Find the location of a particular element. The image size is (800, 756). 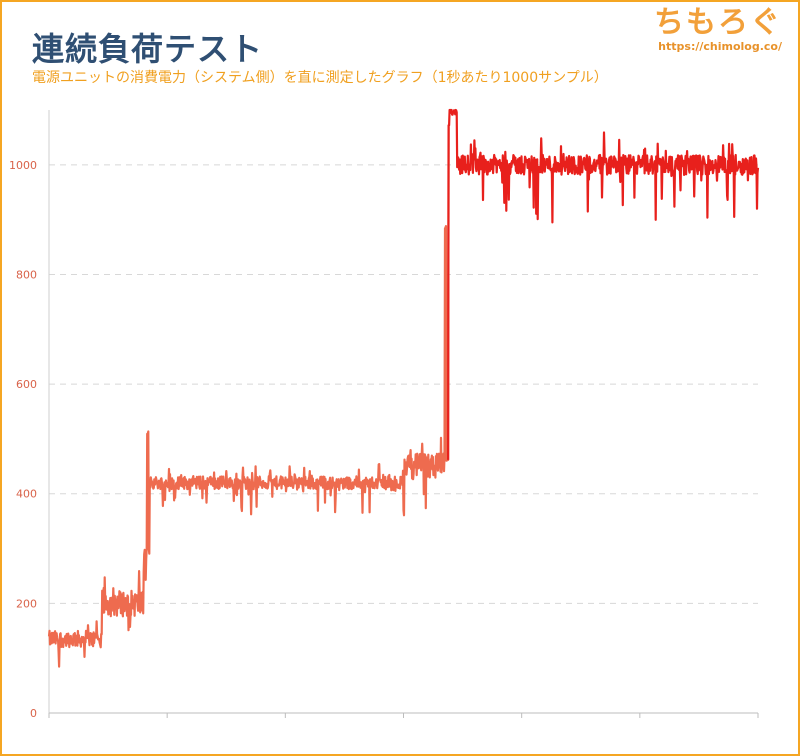

y-tick-label-600: 600 is located at coordinates (26, 384).